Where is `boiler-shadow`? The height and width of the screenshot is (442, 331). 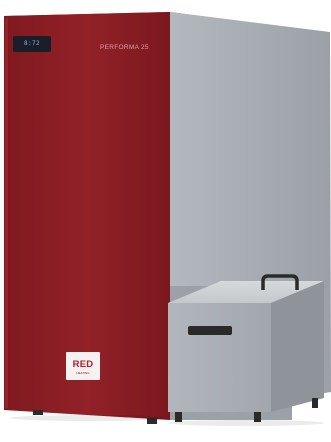
boiler-shadow is located at coordinates (90, 418).